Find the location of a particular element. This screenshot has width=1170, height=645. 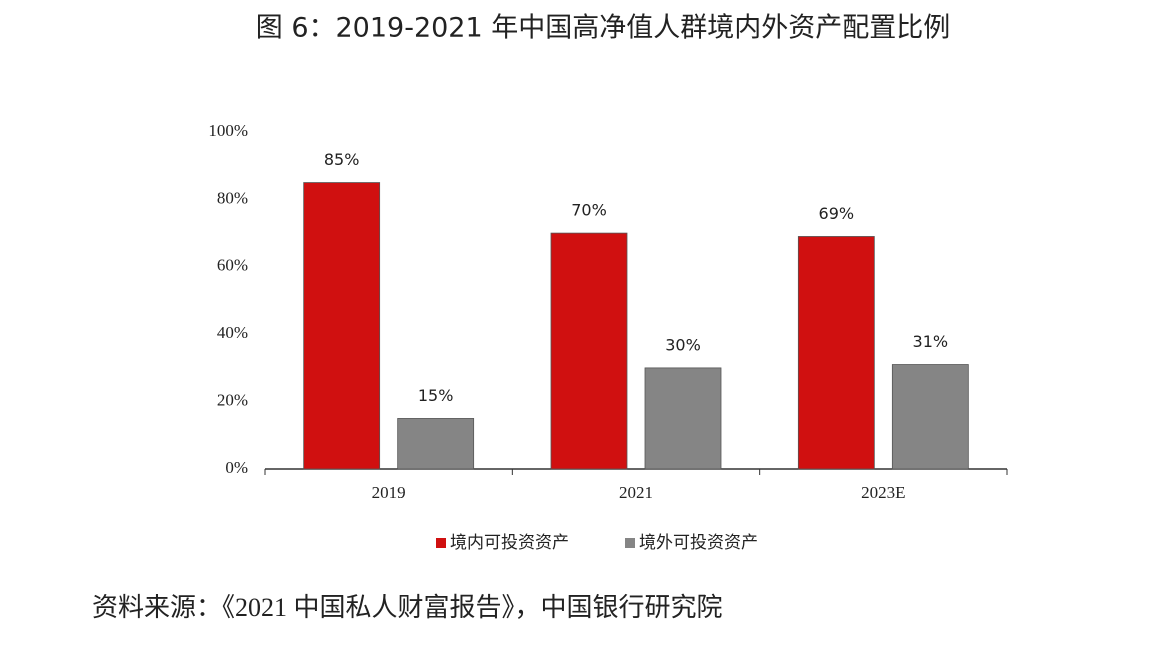

source-note: 资料来源：《2021 中国私人财富报告》，中国银行研究院 is located at coordinates (407, 607).